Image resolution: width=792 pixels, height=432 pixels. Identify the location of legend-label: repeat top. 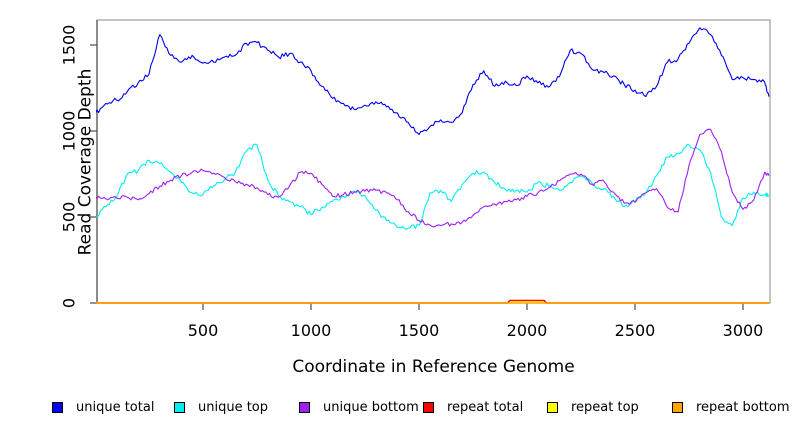
(605, 407).